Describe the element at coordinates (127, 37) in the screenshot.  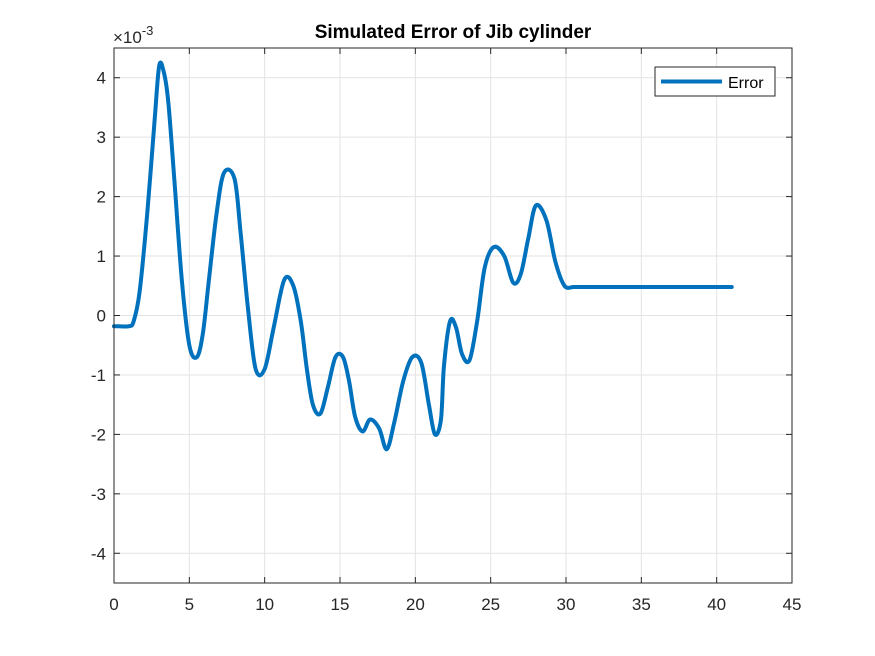
I see `y-exponent-base: ×10` at that location.